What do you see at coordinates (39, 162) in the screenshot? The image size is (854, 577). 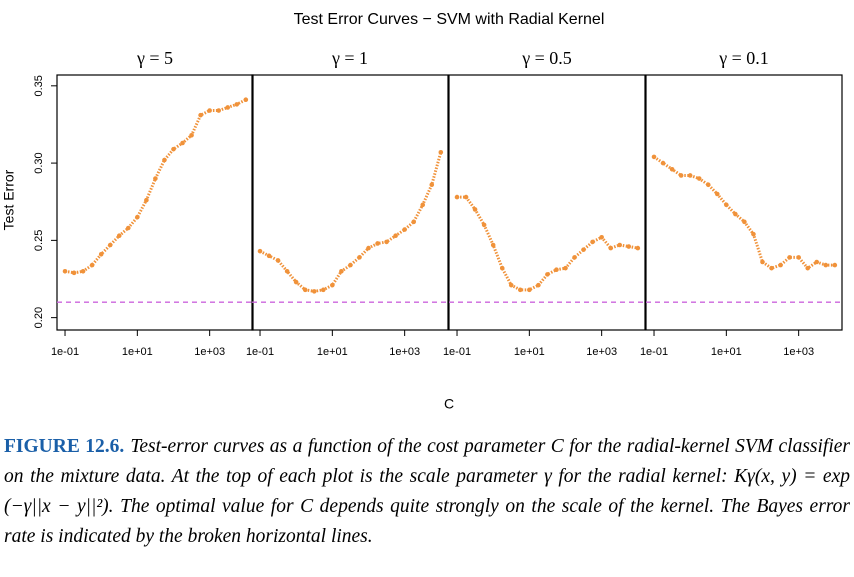 I see `y-tick-label: 0.30` at bounding box center [39, 162].